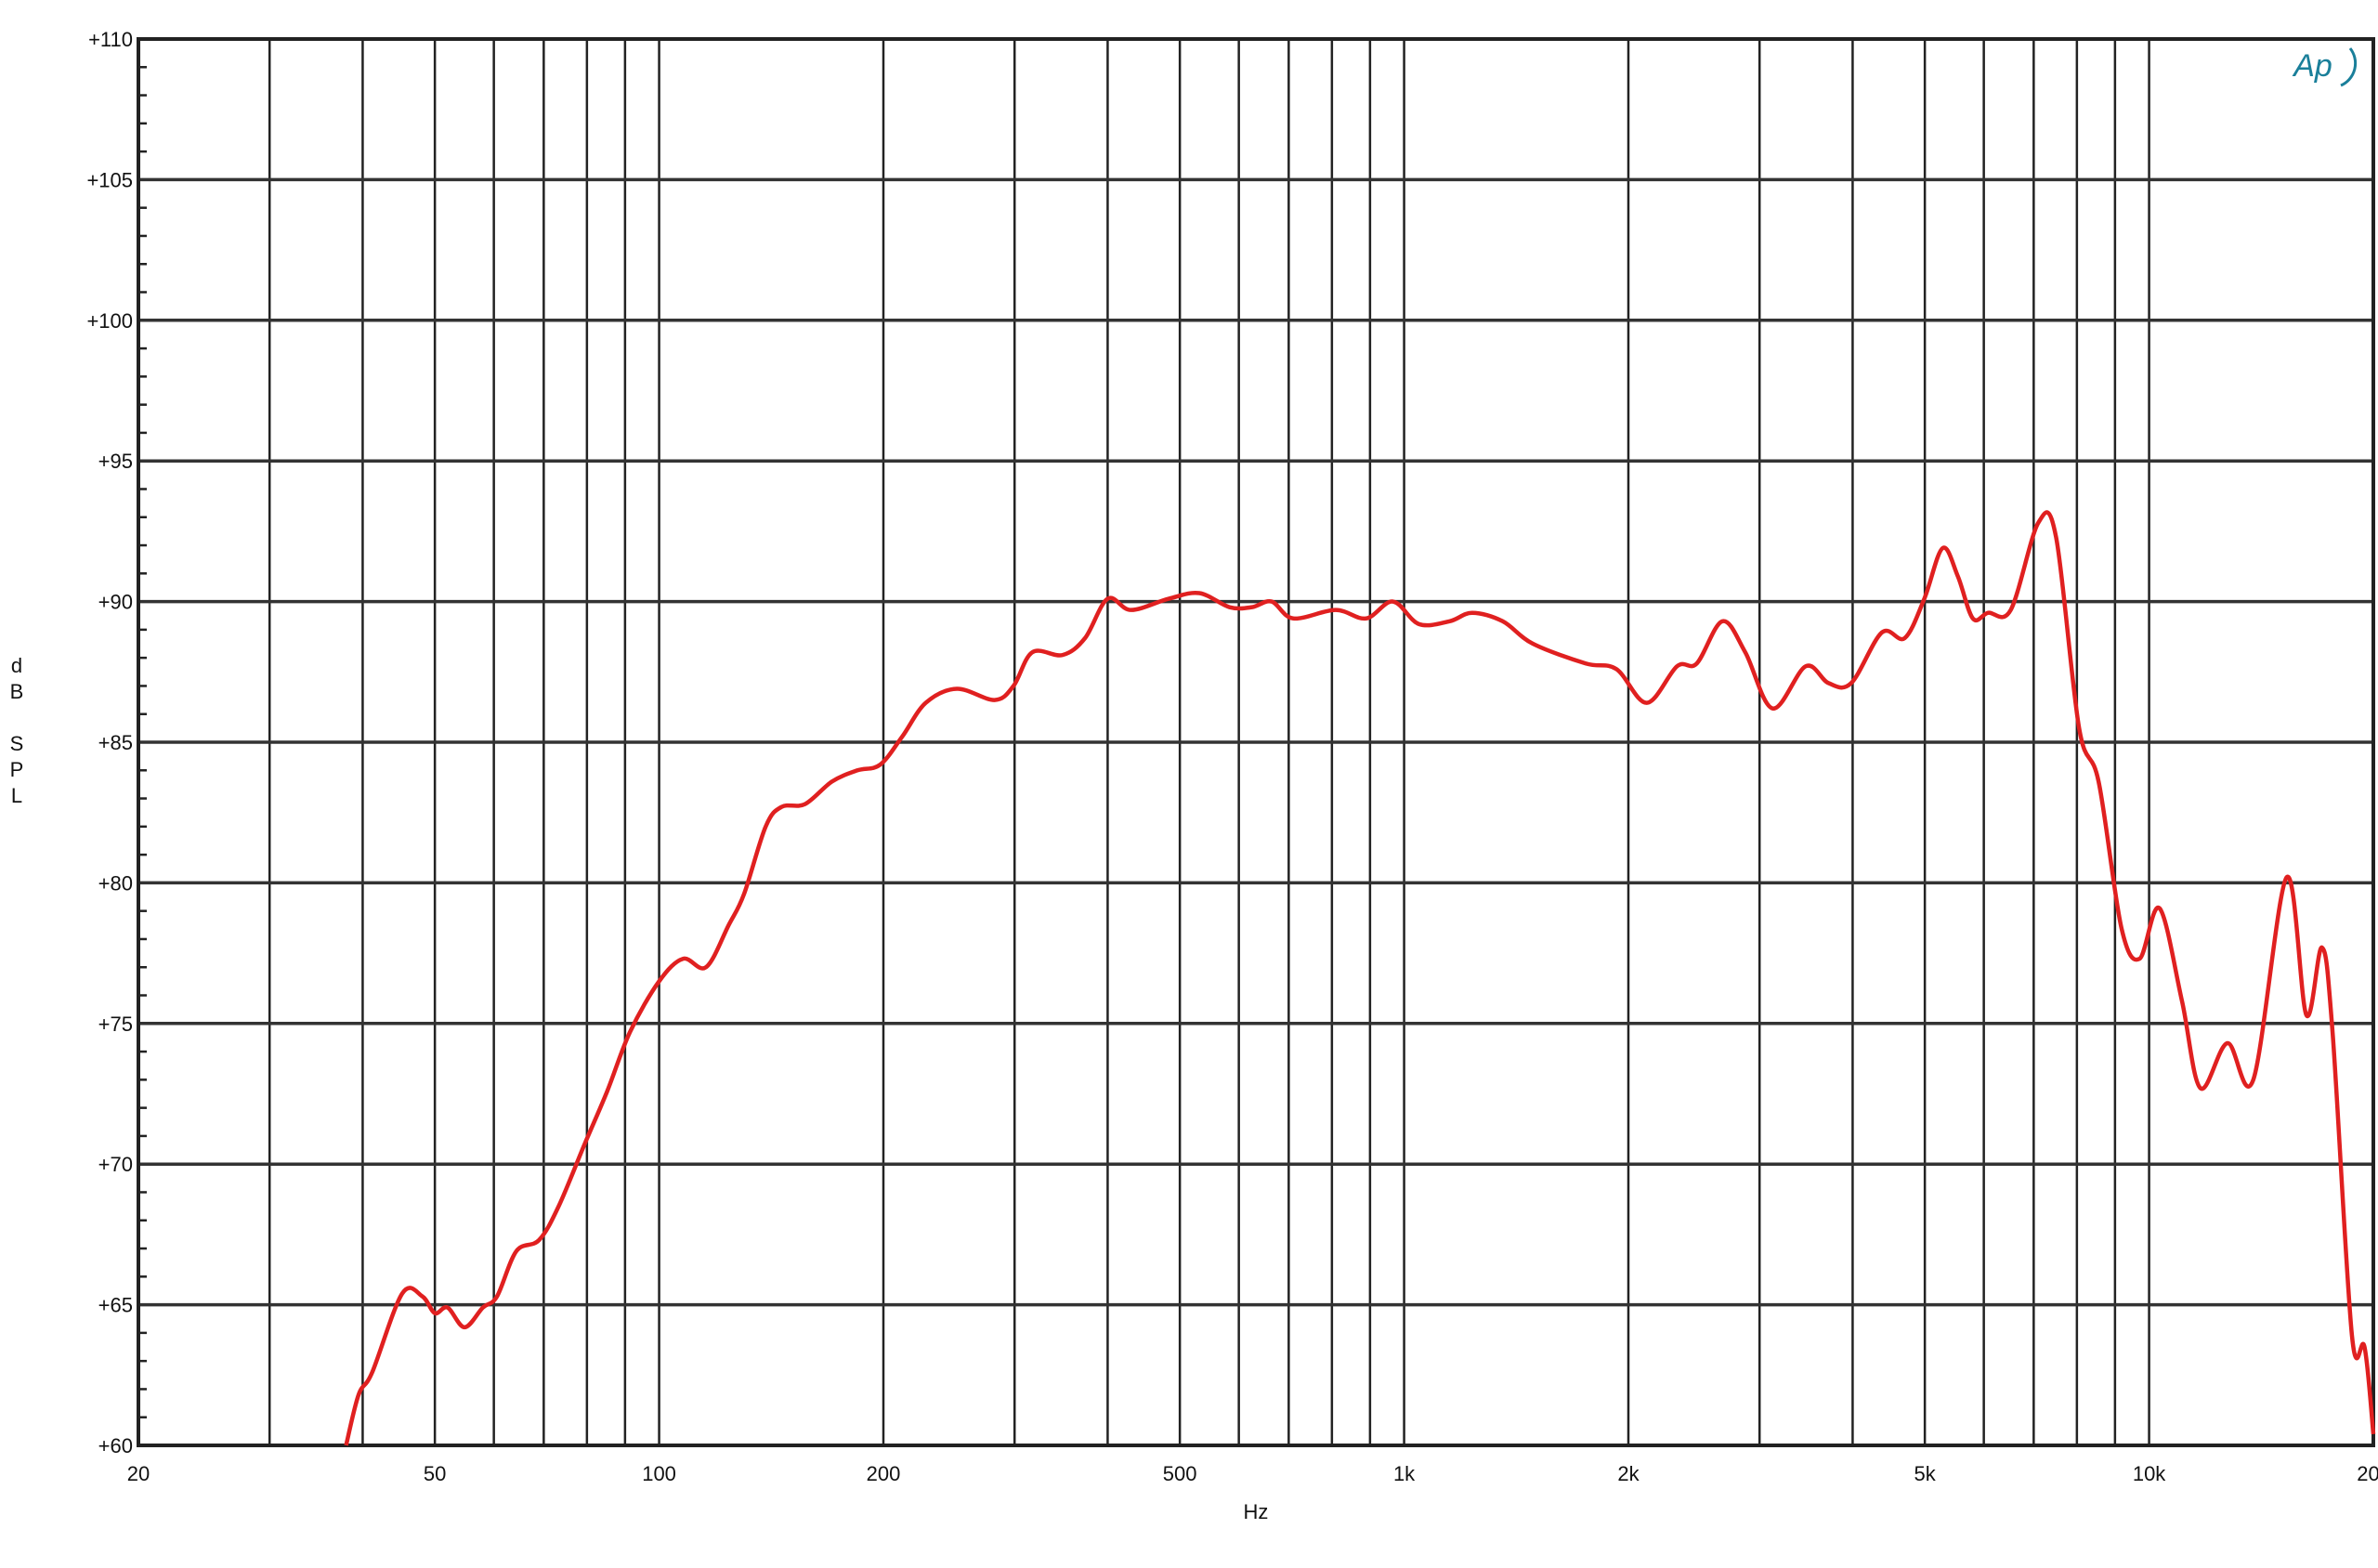  I want to click on y-tick-label: +105, so click(110, 179).